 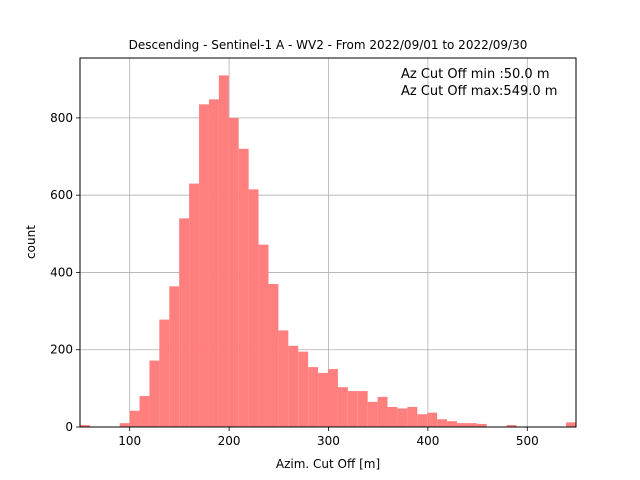 What do you see at coordinates (31, 242) in the screenshot?
I see `y-axis-label: count` at bounding box center [31, 242].